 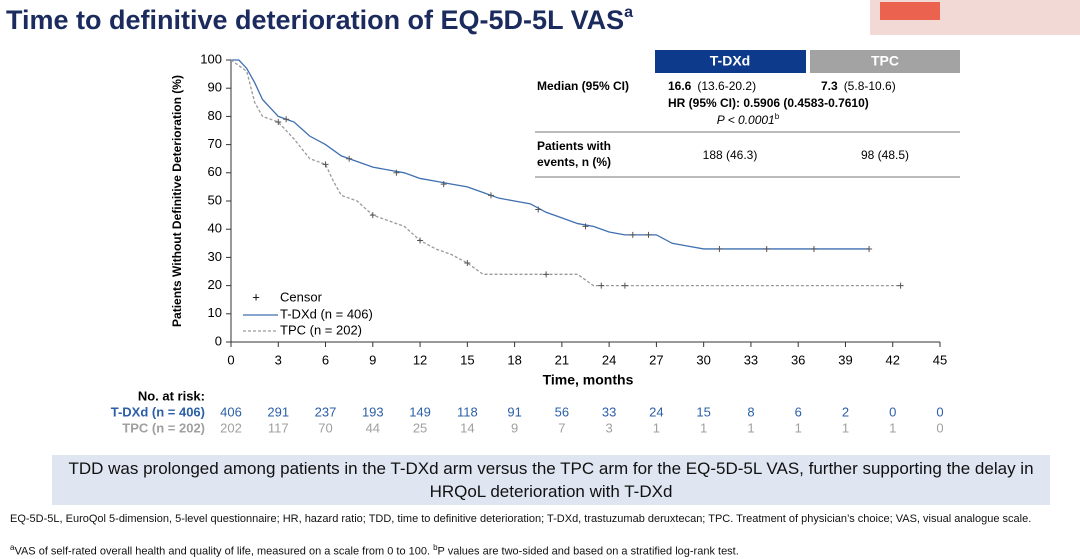 What do you see at coordinates (751, 359) in the screenshot?
I see `x-tick-label: 33` at bounding box center [751, 359].